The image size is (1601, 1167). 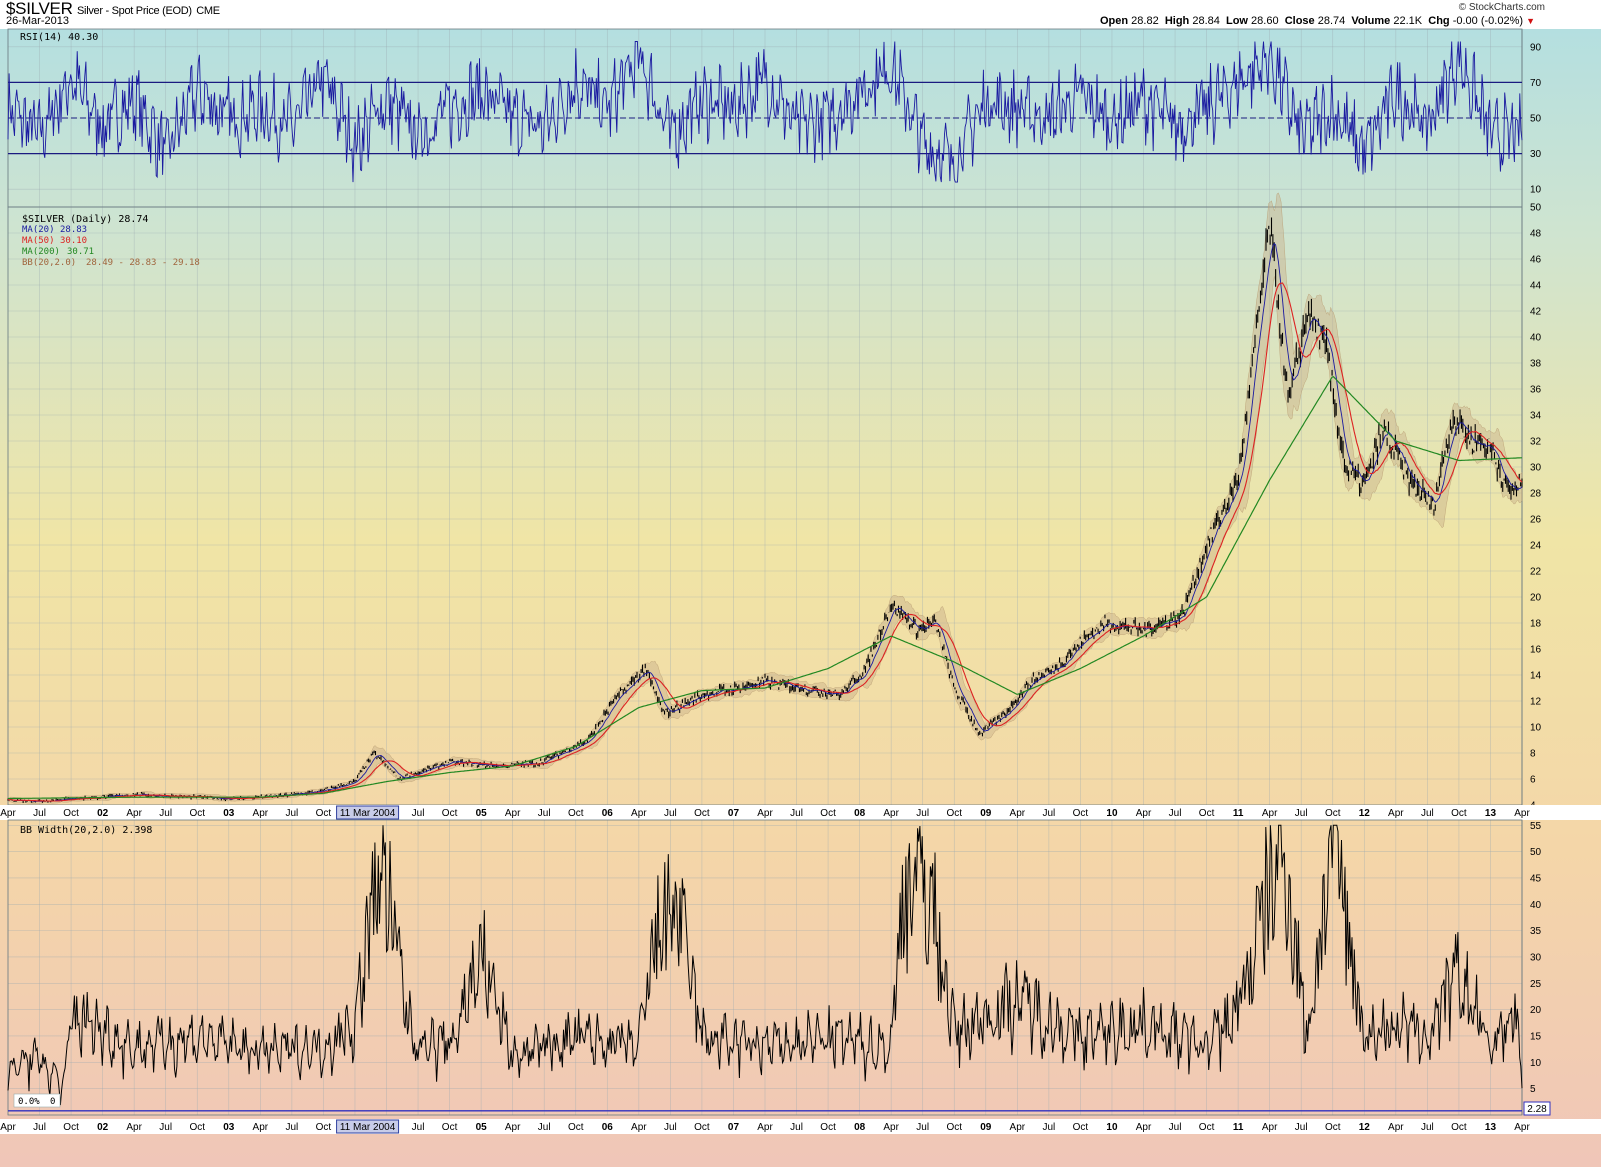 What do you see at coordinates (1536, 494) in the screenshot?
I see `price-tick-label: 28` at bounding box center [1536, 494].